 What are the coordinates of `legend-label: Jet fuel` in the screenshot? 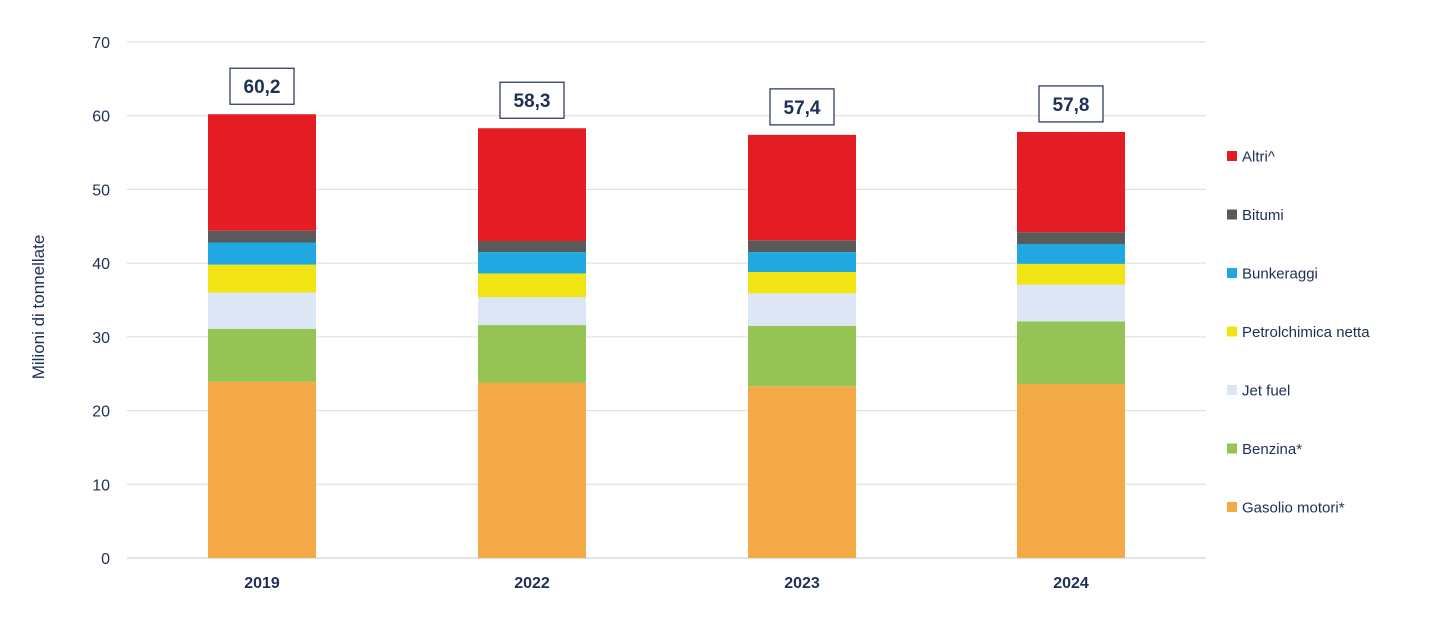 It's located at (1266, 391).